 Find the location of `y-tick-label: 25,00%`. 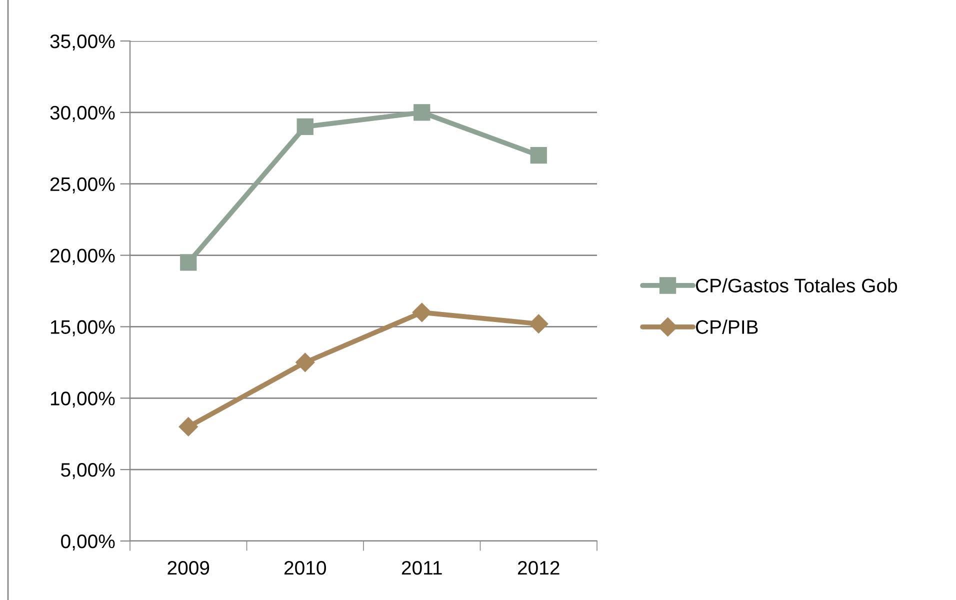

y-tick-label: 25,00% is located at coordinates (82, 185).